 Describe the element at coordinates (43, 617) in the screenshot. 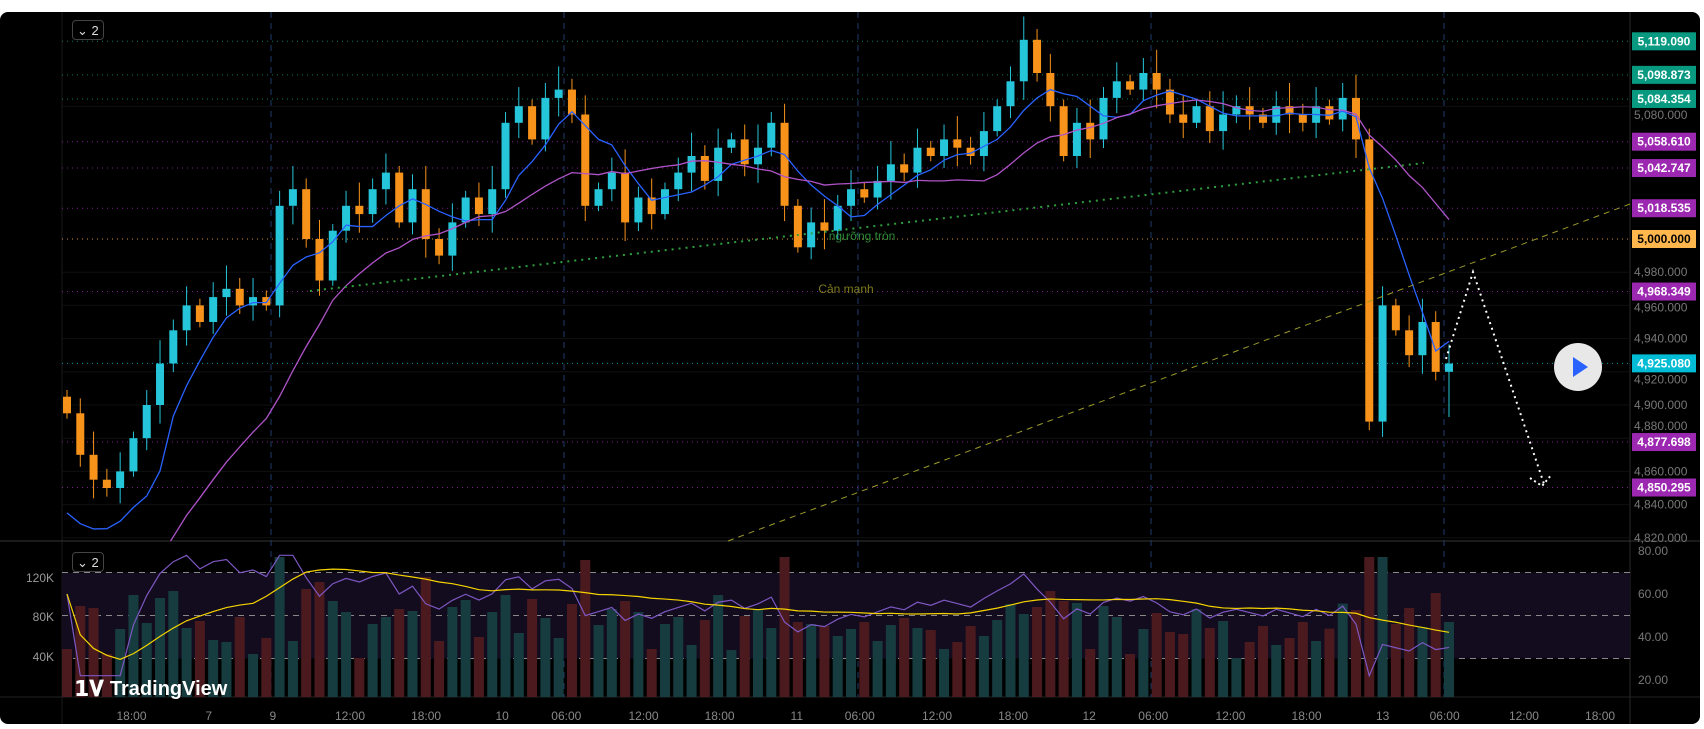

I see `volume-tick: 80K` at that location.